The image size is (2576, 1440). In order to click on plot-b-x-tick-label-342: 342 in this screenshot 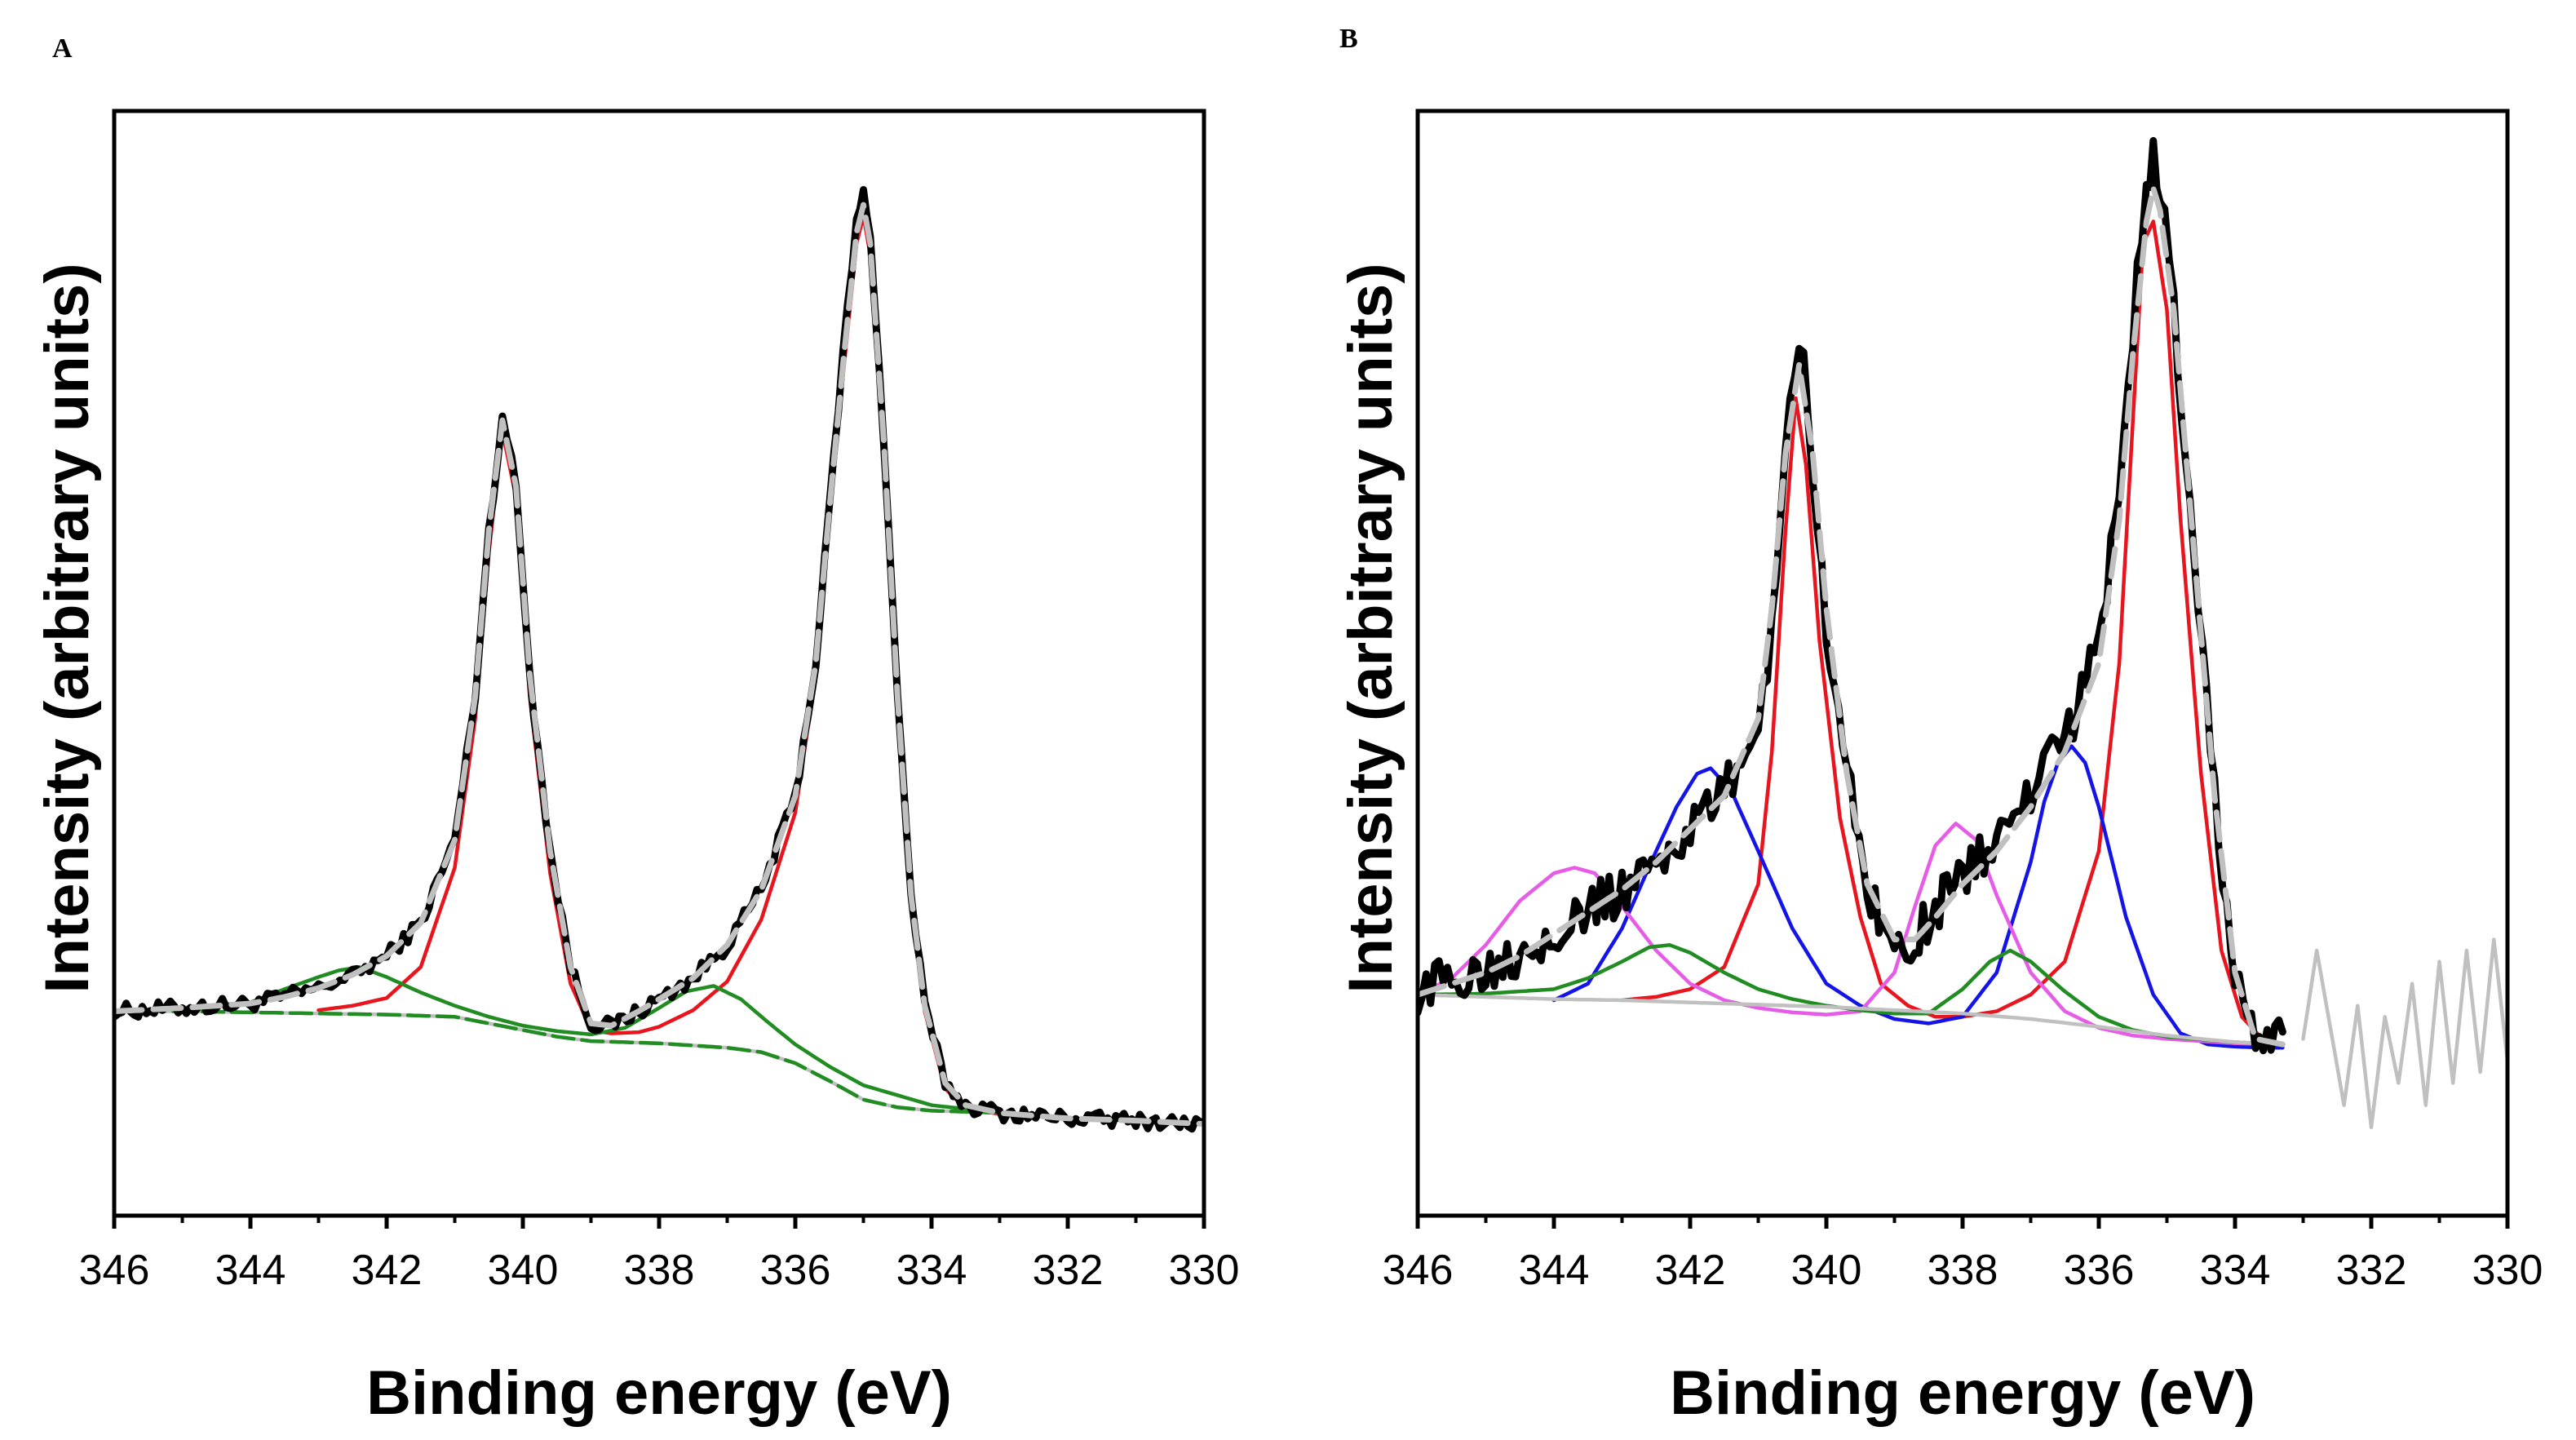, I will do `click(1690, 1270)`.